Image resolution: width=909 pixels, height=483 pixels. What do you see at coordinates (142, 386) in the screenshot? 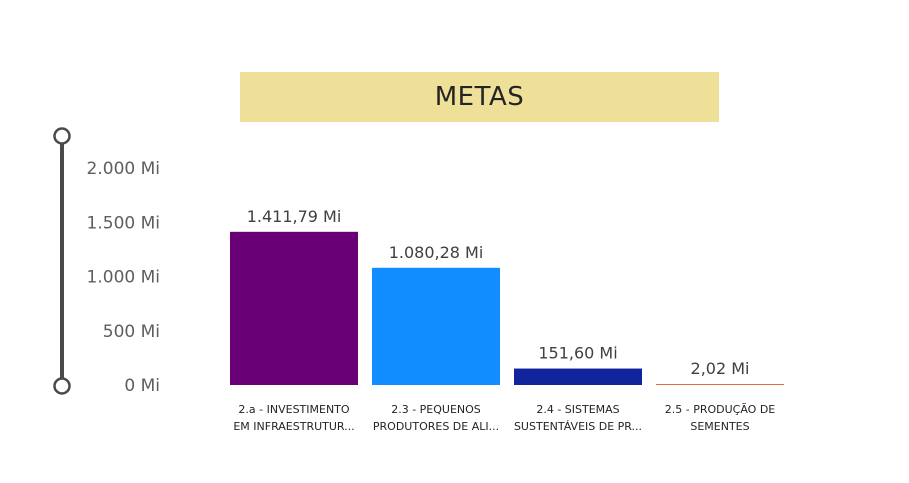
I see `y-tick-label: 0 Mi` at bounding box center [142, 386].